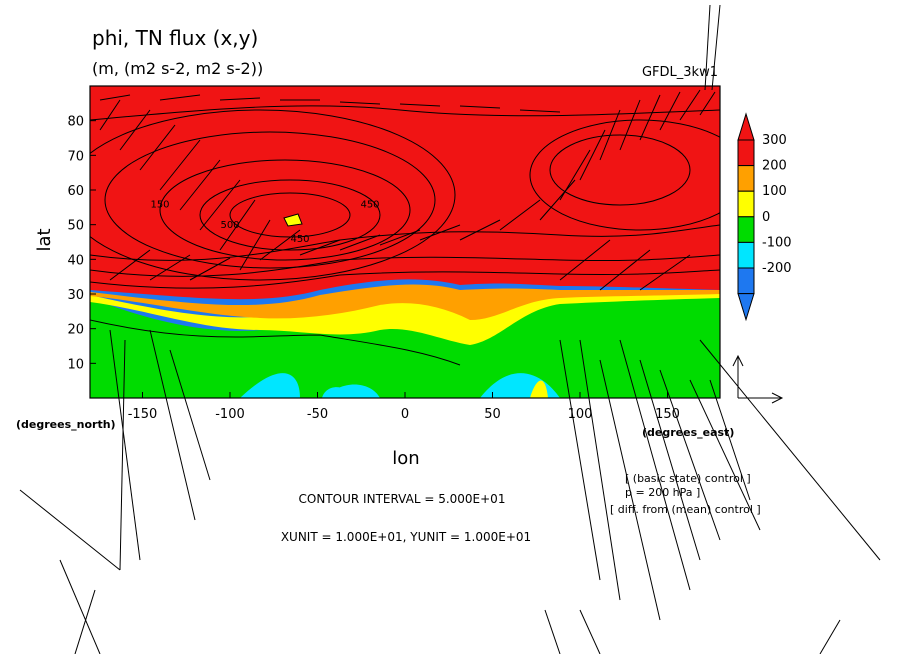 This screenshot has height=654, width=904. Describe the element at coordinates (405, 458) in the screenshot. I see `x-axis-label: lon` at that location.